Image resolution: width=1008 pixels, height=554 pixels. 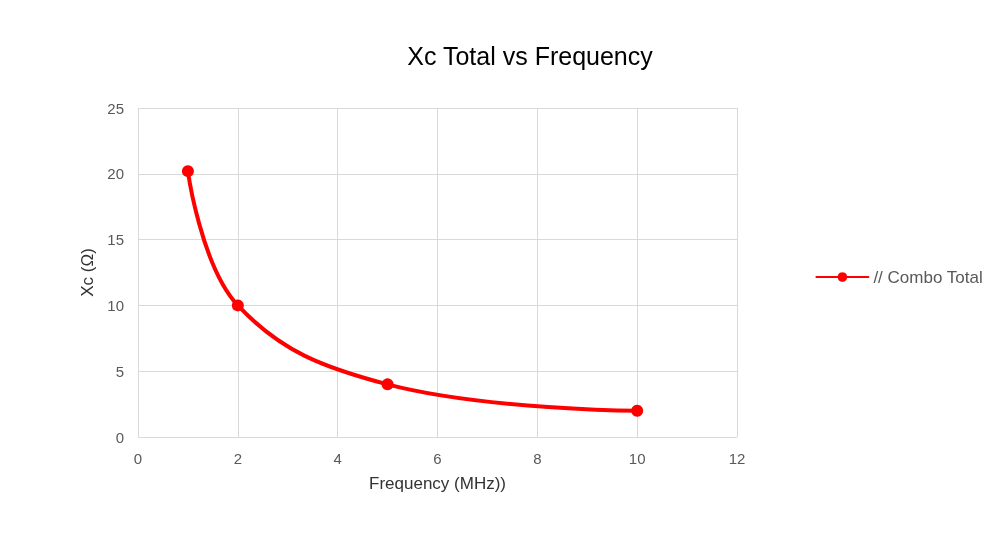 What do you see at coordinates (238, 458) in the screenshot?
I see `x-tick-label: 2` at bounding box center [238, 458].